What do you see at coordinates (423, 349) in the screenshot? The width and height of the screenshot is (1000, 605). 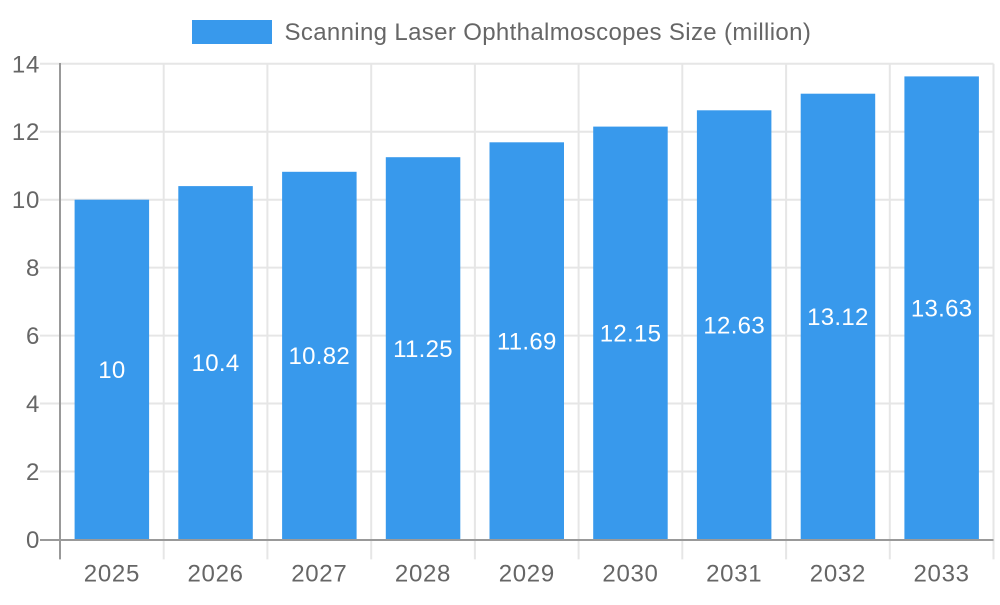 I see `svg-text: 11.25` at bounding box center [423, 349].